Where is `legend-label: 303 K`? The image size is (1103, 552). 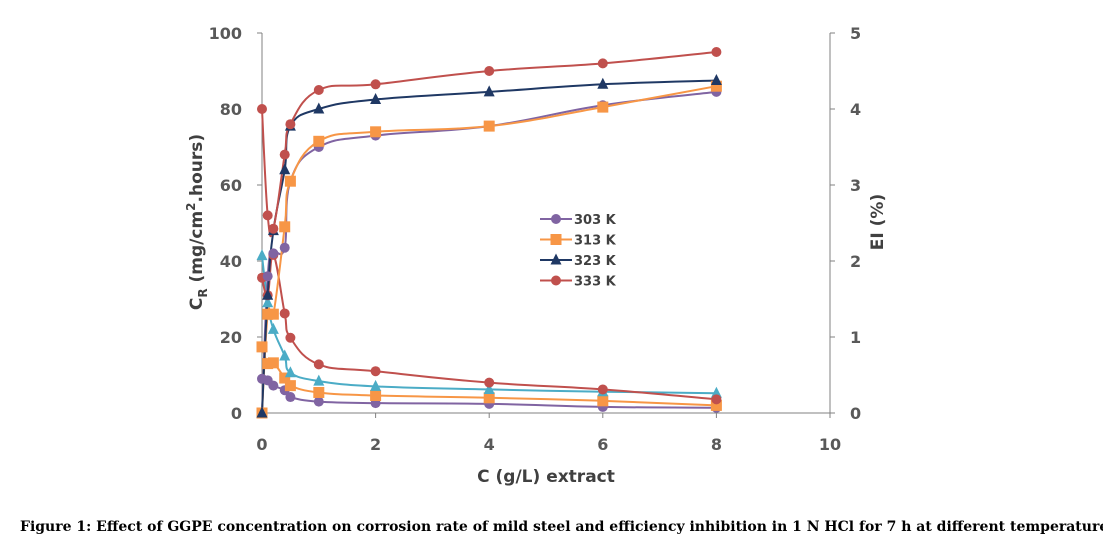
legend-label: 303 K is located at coordinates (595, 220).